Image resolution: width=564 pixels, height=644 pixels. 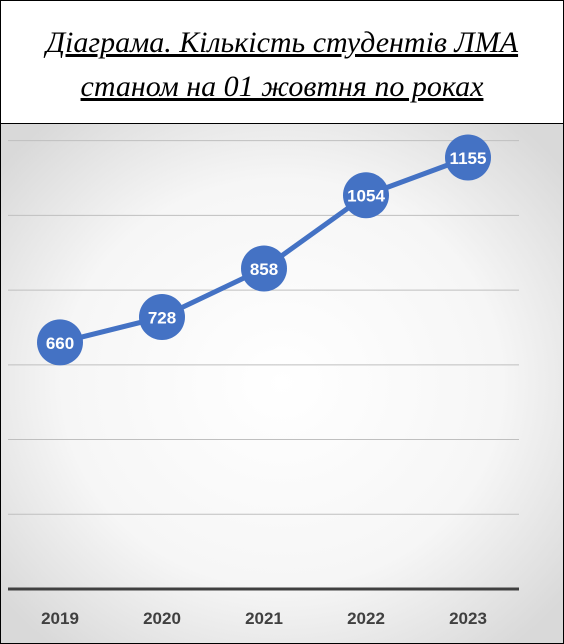 What do you see at coordinates (264, 618) in the screenshot?
I see `x-tick-label: 2021` at bounding box center [264, 618].